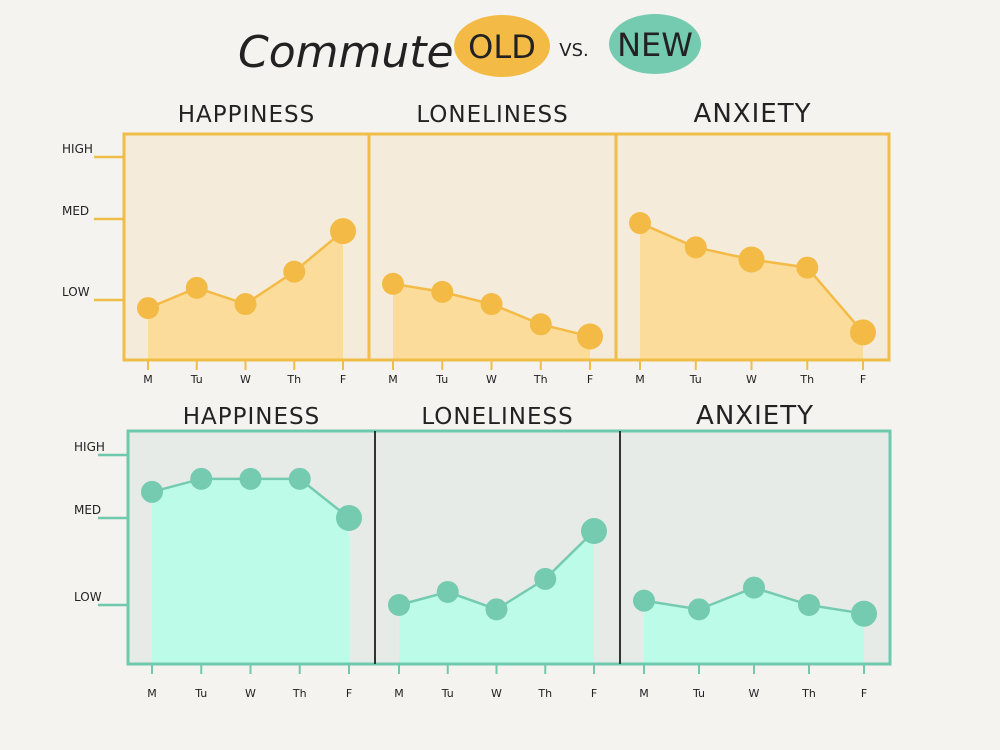  Describe the element at coordinates (88, 597) in the screenshot. I see `new-level-label-low: LOW` at that location.